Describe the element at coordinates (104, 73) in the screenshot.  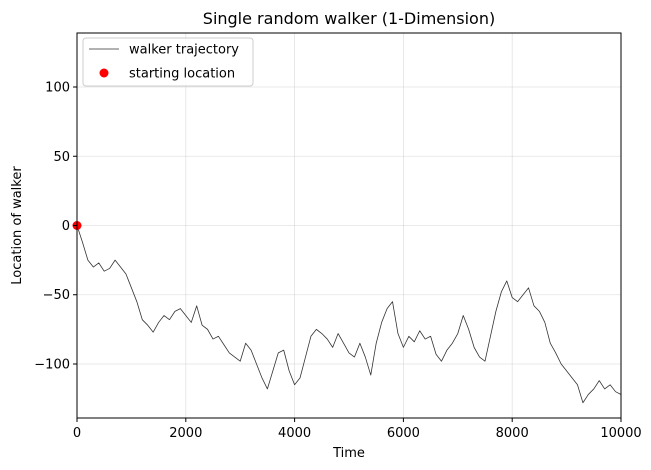
I see `legend-dot-swatch` at that location.